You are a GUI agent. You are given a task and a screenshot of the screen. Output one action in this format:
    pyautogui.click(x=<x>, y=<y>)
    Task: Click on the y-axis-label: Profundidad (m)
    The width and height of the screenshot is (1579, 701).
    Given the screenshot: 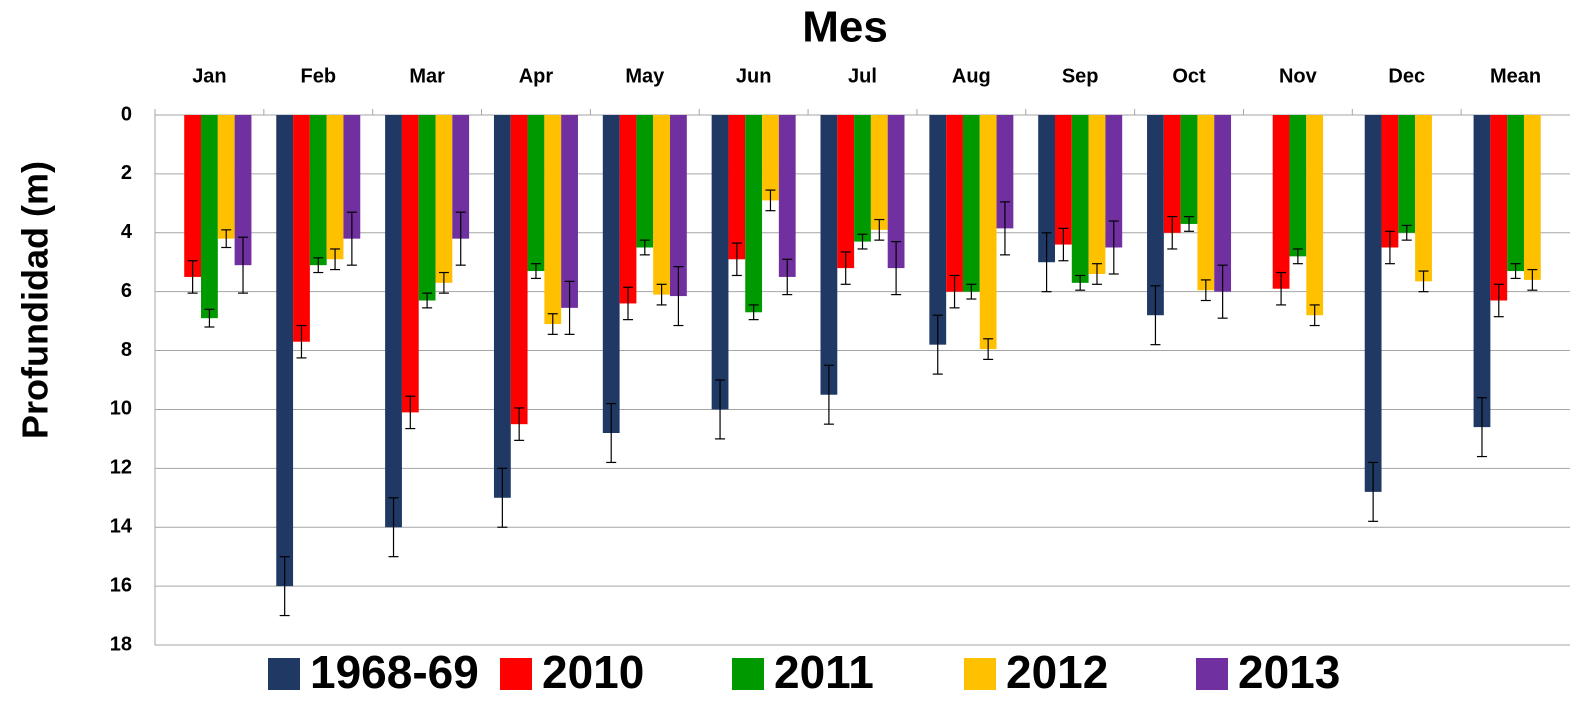 What is the action you would take?
    pyautogui.click(x=35, y=300)
    